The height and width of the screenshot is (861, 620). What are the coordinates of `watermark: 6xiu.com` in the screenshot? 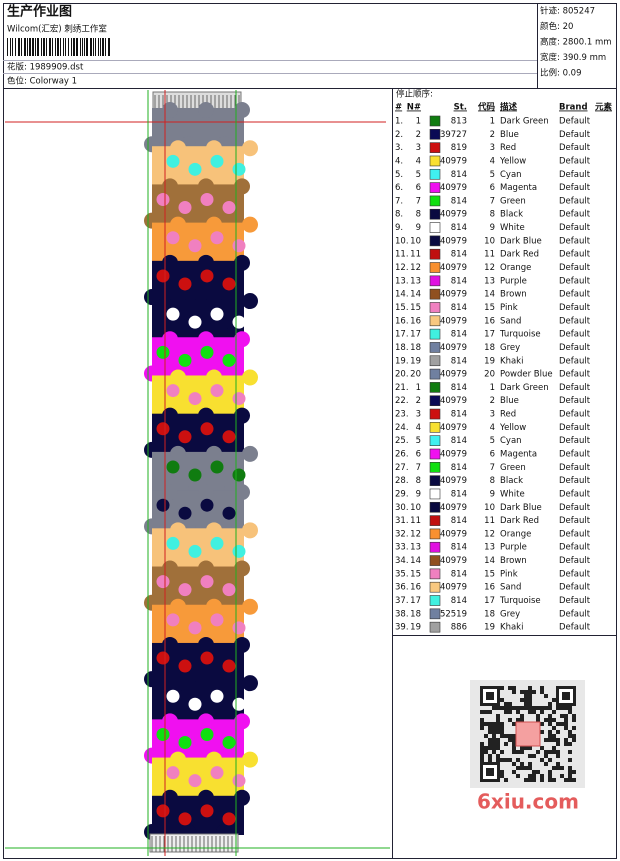 It's located at (528, 802).